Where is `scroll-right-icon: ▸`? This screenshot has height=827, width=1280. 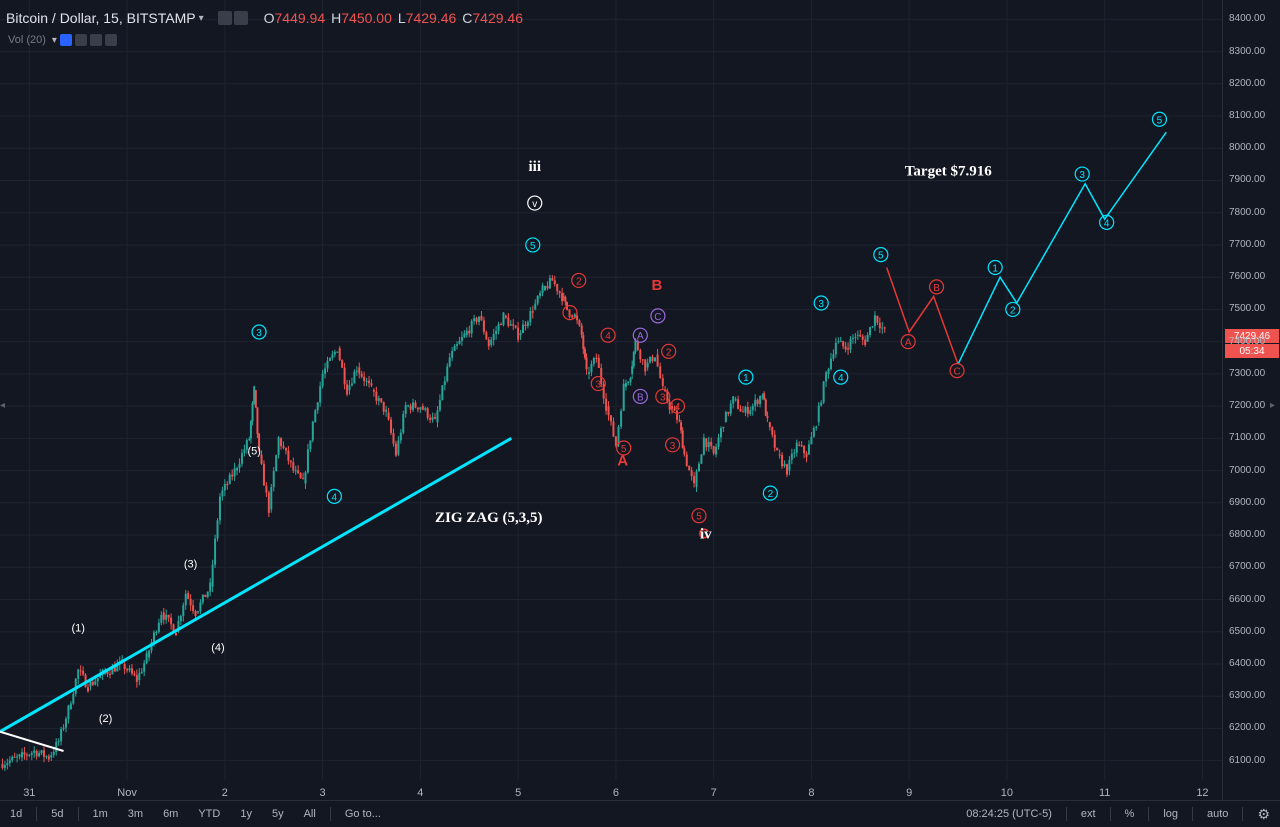
scroll-right-icon: ▸ is located at coordinates (1273, 405).